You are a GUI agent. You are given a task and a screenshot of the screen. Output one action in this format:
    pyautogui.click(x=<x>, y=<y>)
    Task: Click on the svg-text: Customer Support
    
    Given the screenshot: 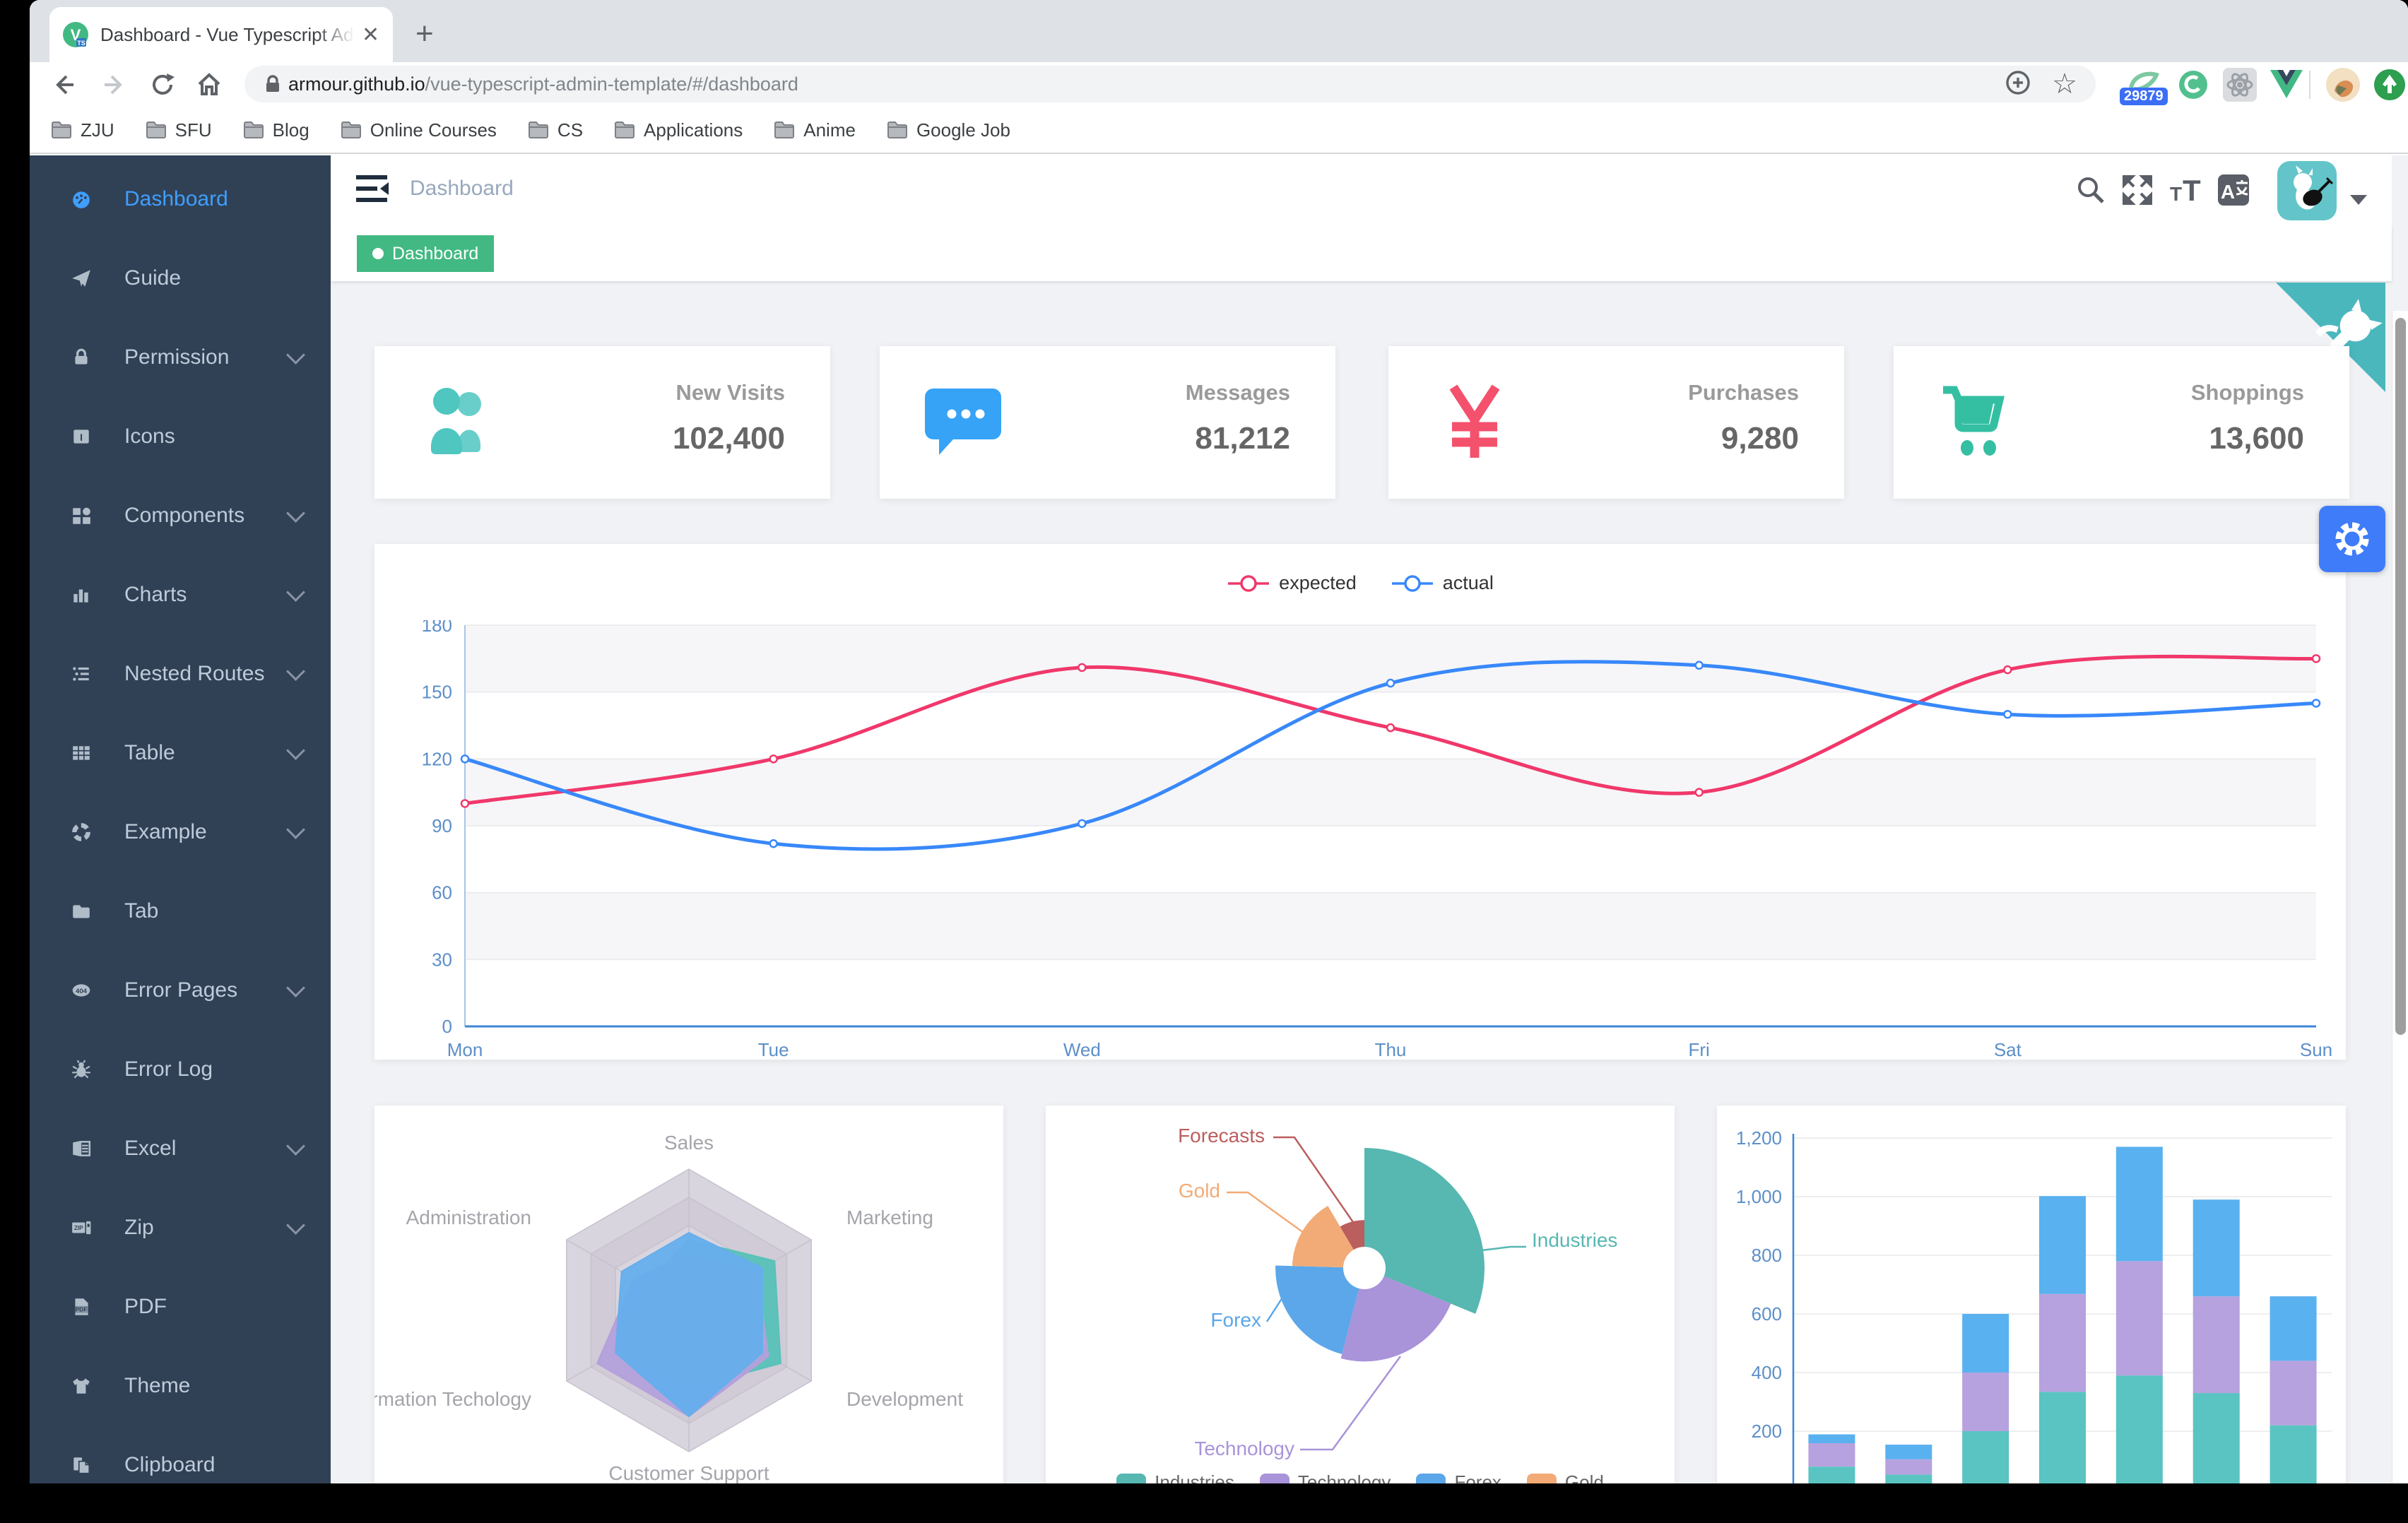 What is the action you would take?
    pyautogui.click(x=688, y=1472)
    